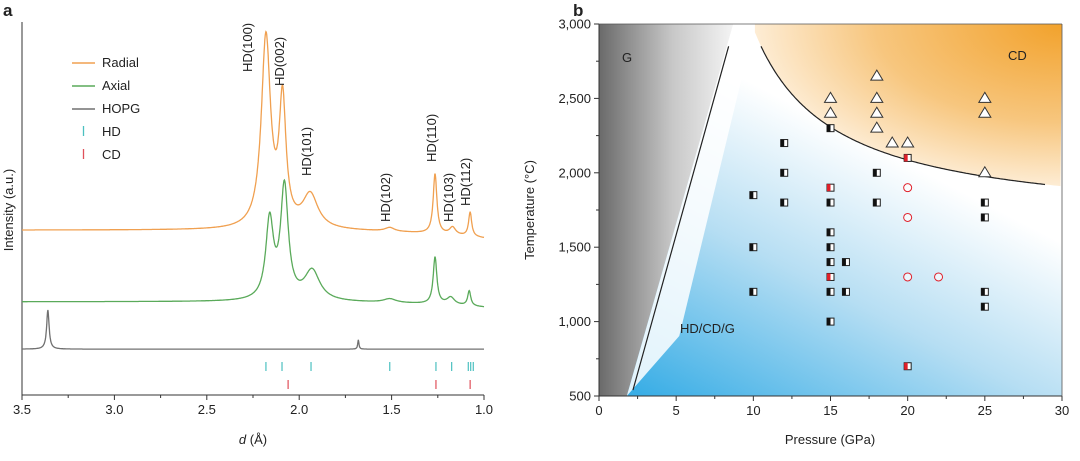  I want to click on legend-label: HD, so click(111, 131).